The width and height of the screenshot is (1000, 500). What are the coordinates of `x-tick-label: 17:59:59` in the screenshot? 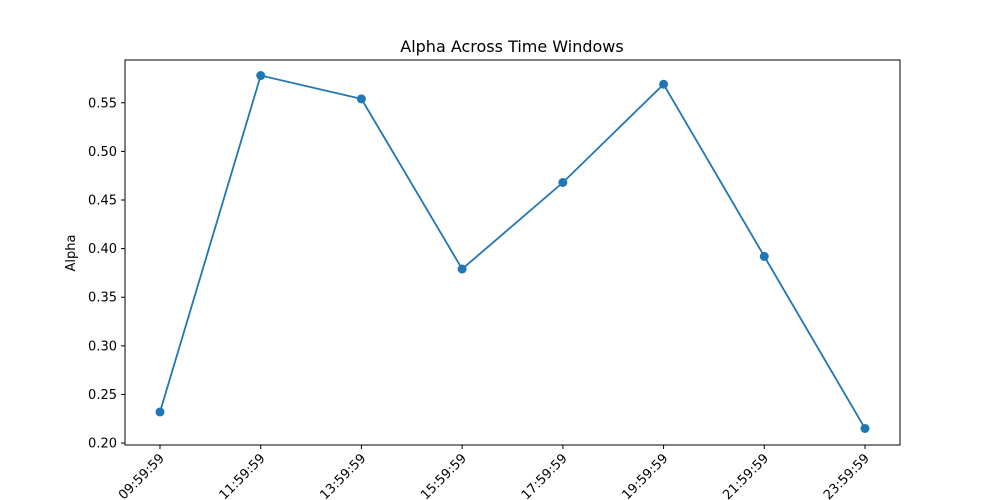 It's located at (545, 475).